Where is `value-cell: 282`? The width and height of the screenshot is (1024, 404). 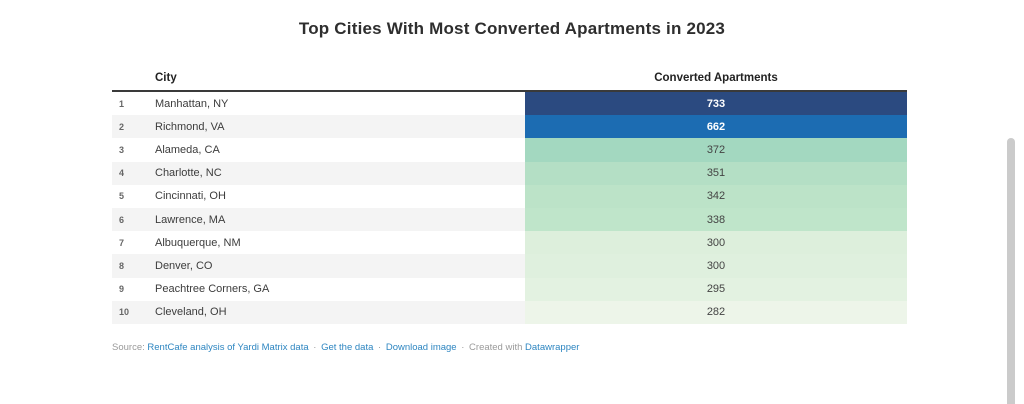
value-cell: 282 is located at coordinates (716, 312).